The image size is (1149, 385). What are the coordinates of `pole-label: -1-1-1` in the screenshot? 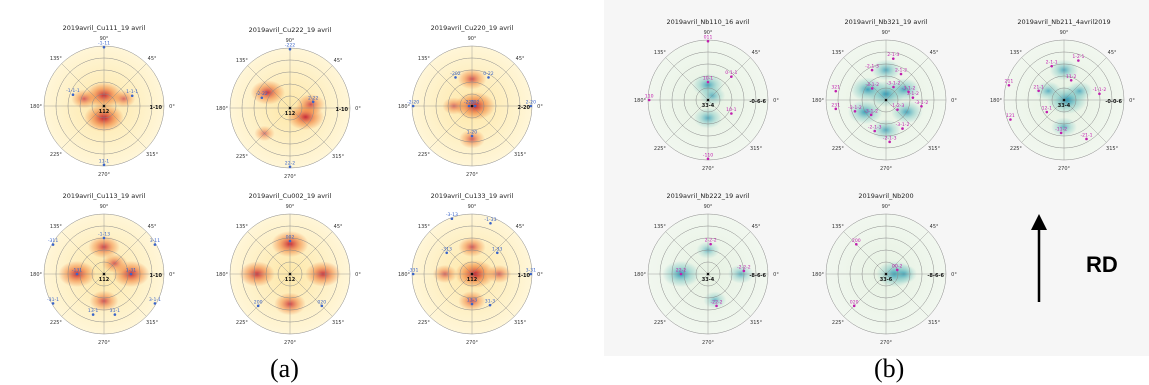 It's located at (73, 91).